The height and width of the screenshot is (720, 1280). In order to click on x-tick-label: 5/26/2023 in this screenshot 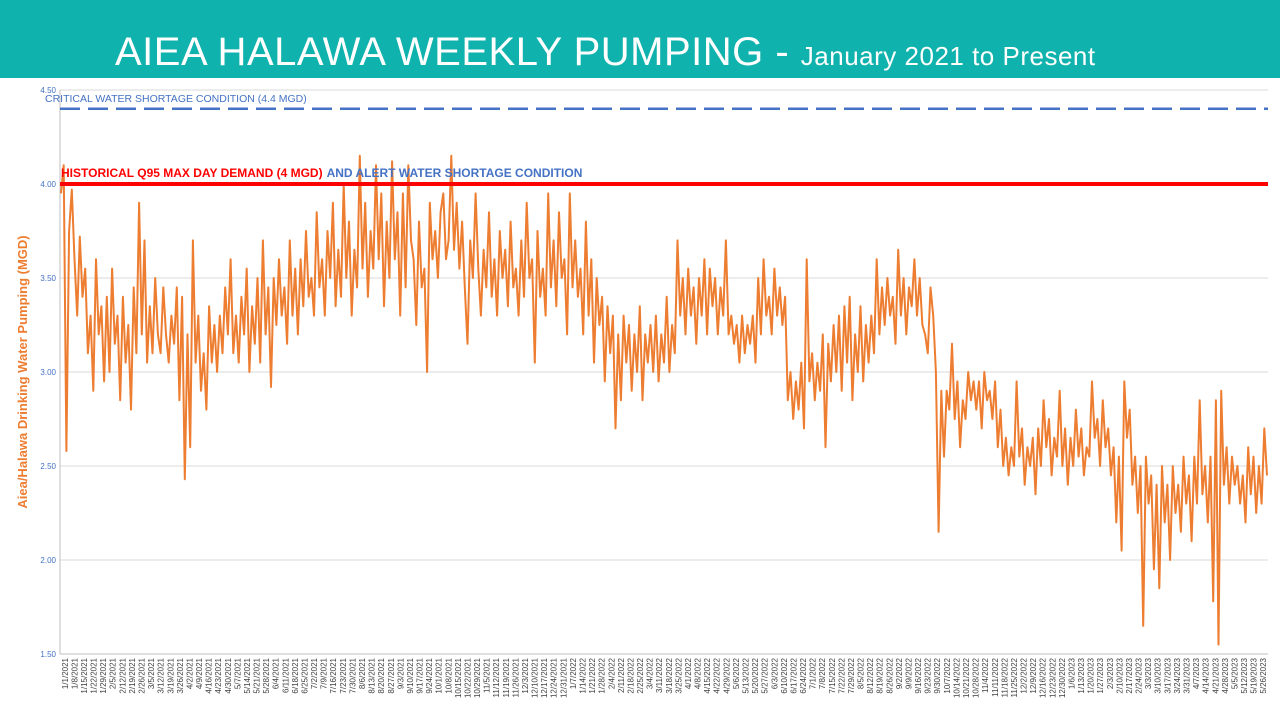, I will do `click(1263, 675)`.